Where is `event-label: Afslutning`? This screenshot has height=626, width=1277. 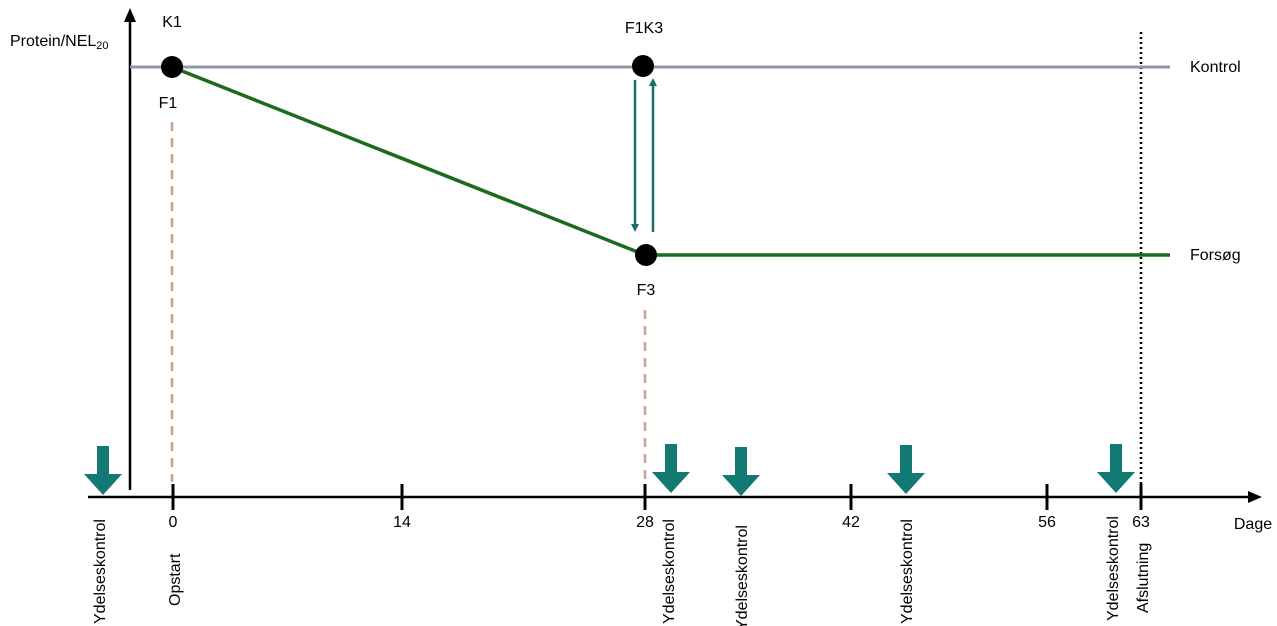 event-label: Afslutning is located at coordinates (1143, 578).